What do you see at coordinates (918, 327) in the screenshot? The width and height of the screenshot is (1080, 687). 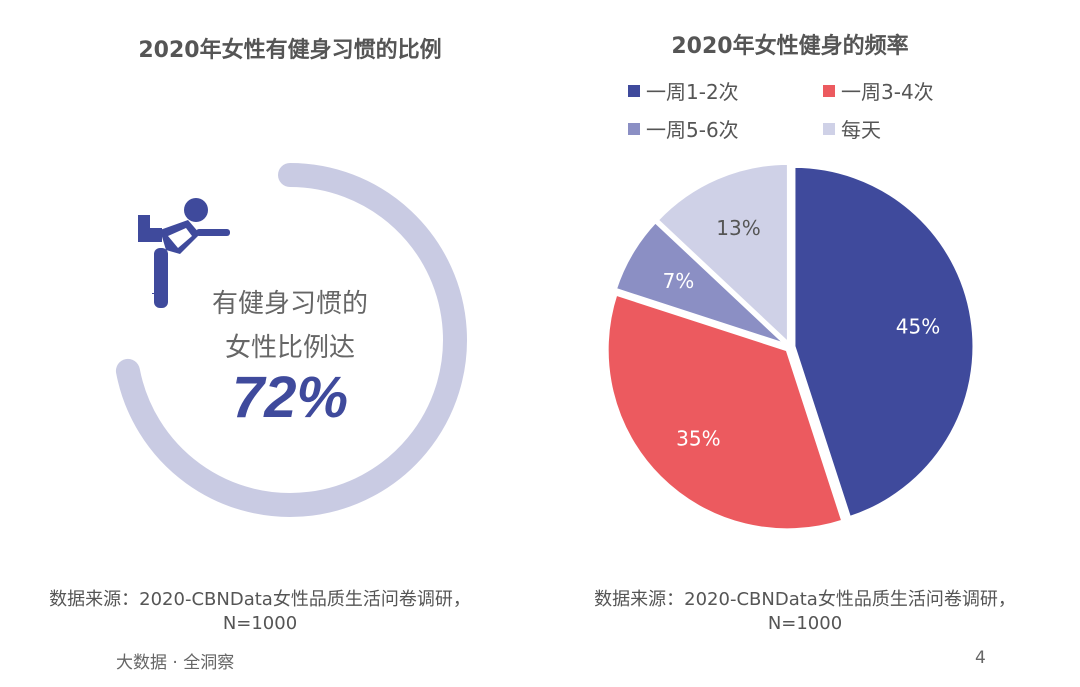 I see `data-label: 45%` at bounding box center [918, 327].